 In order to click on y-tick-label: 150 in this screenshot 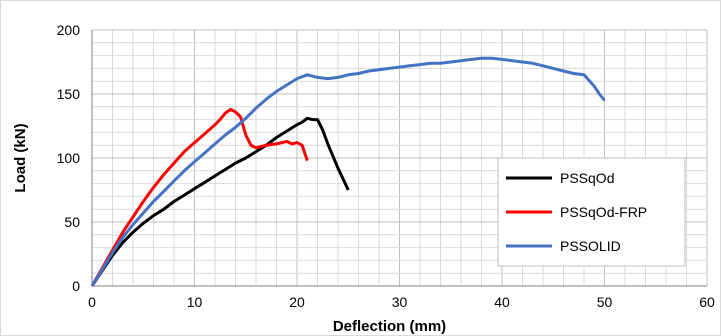, I will do `click(69, 94)`.